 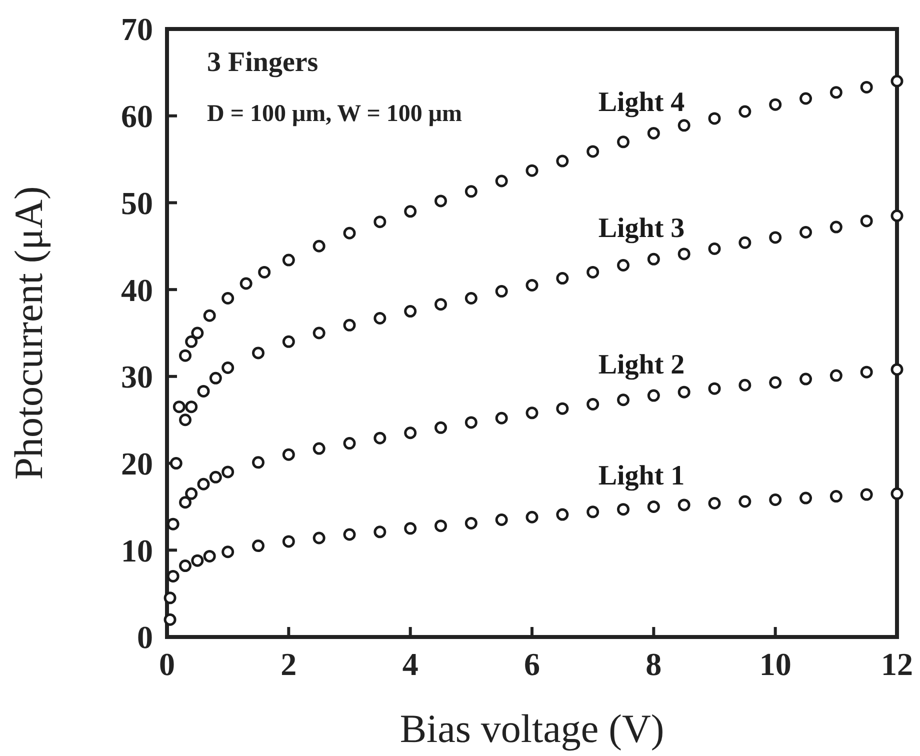 I want to click on x-tick-label: 6, so click(x=532, y=664).